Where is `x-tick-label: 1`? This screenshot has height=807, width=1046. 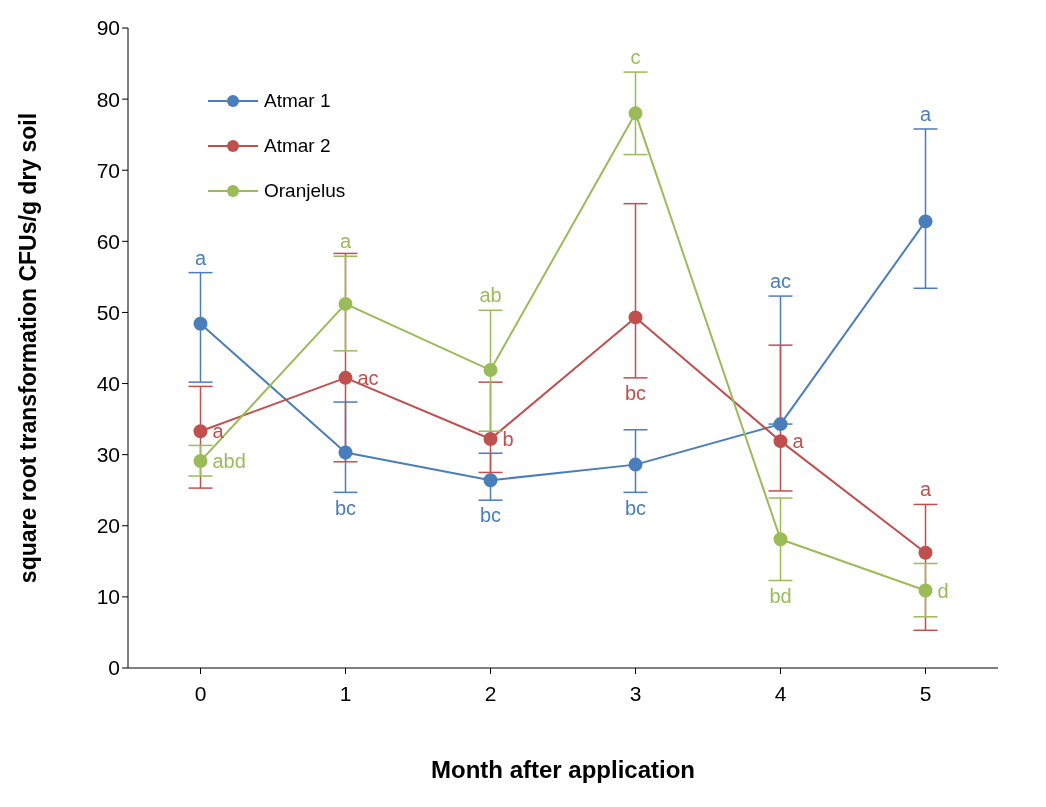
x-tick-label: 1 is located at coordinates (345, 693).